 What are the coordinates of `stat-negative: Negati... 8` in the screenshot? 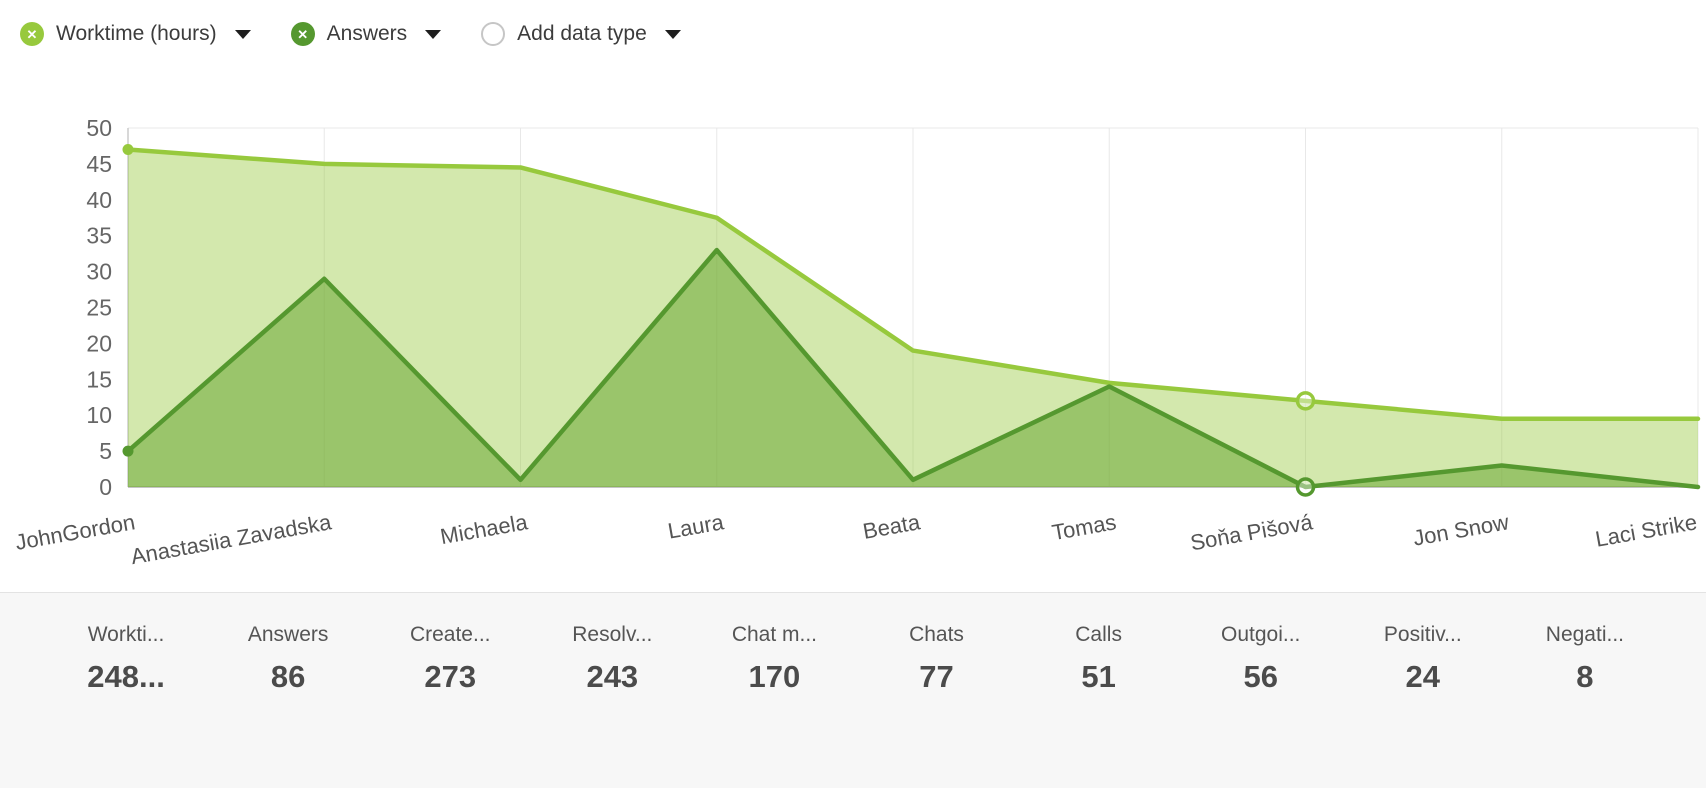 It's located at (1585, 659).